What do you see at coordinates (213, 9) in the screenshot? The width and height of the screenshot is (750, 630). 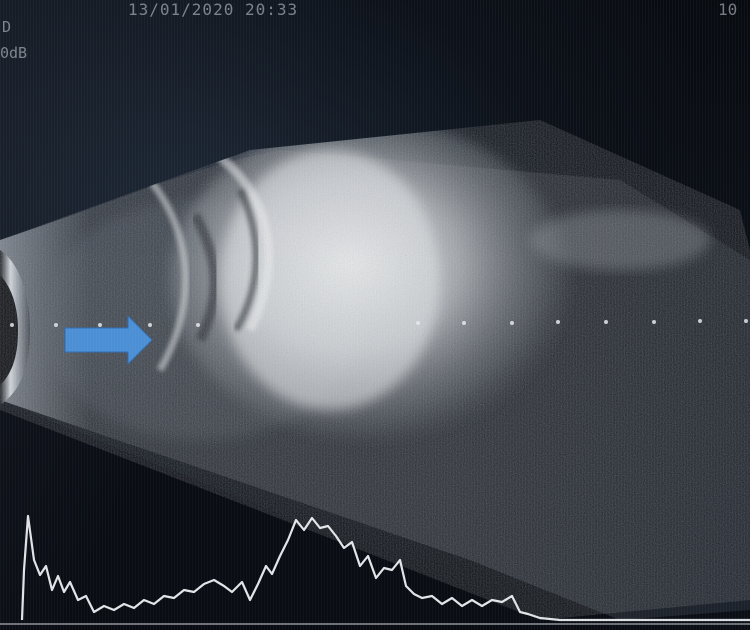 I see `scan-timestamp: 13/01/2020 20:33` at bounding box center [213, 9].